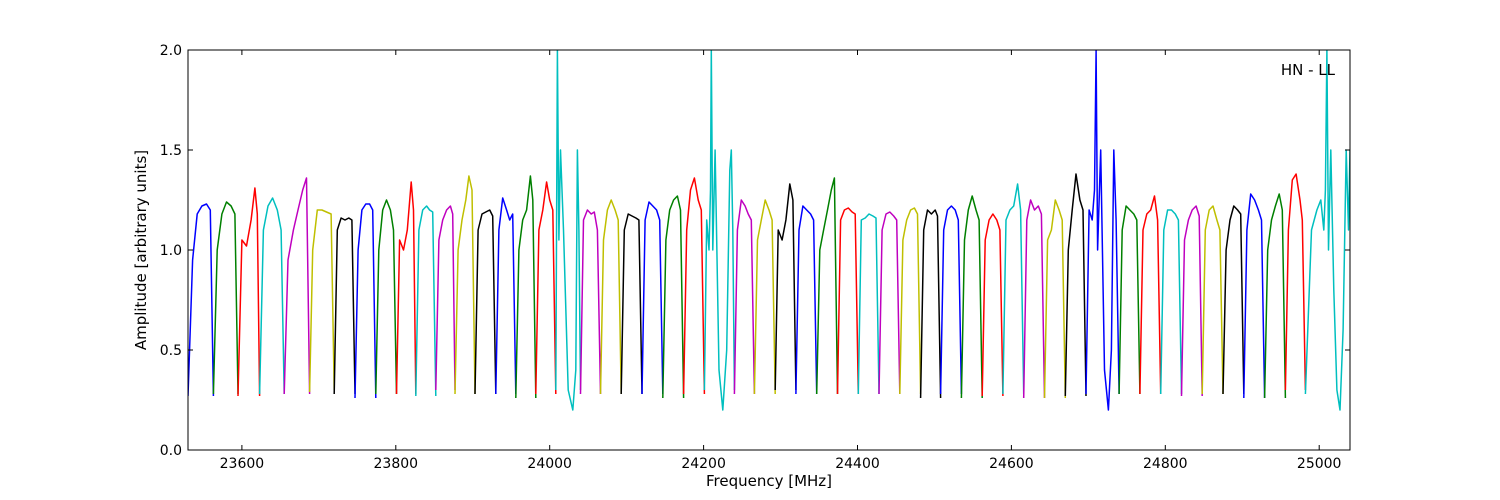  Describe the element at coordinates (1165, 464) in the screenshot. I see `x-tick-label: 24800` at that location.